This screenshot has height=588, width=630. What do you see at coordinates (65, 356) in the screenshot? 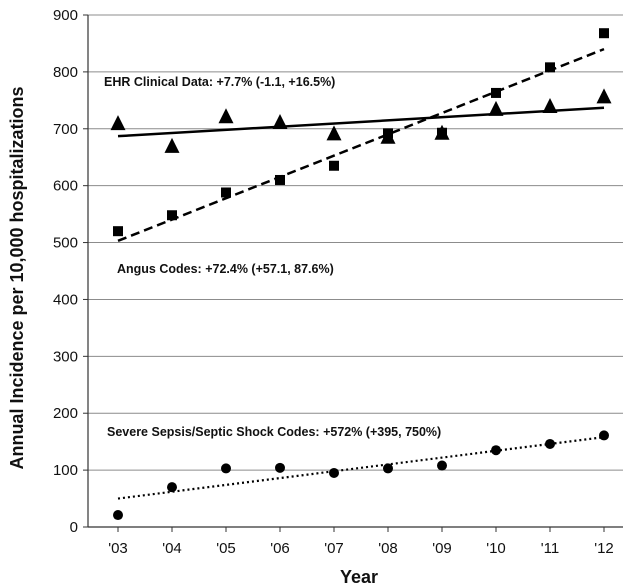
I see `y-tick-label: 300` at bounding box center [65, 356].